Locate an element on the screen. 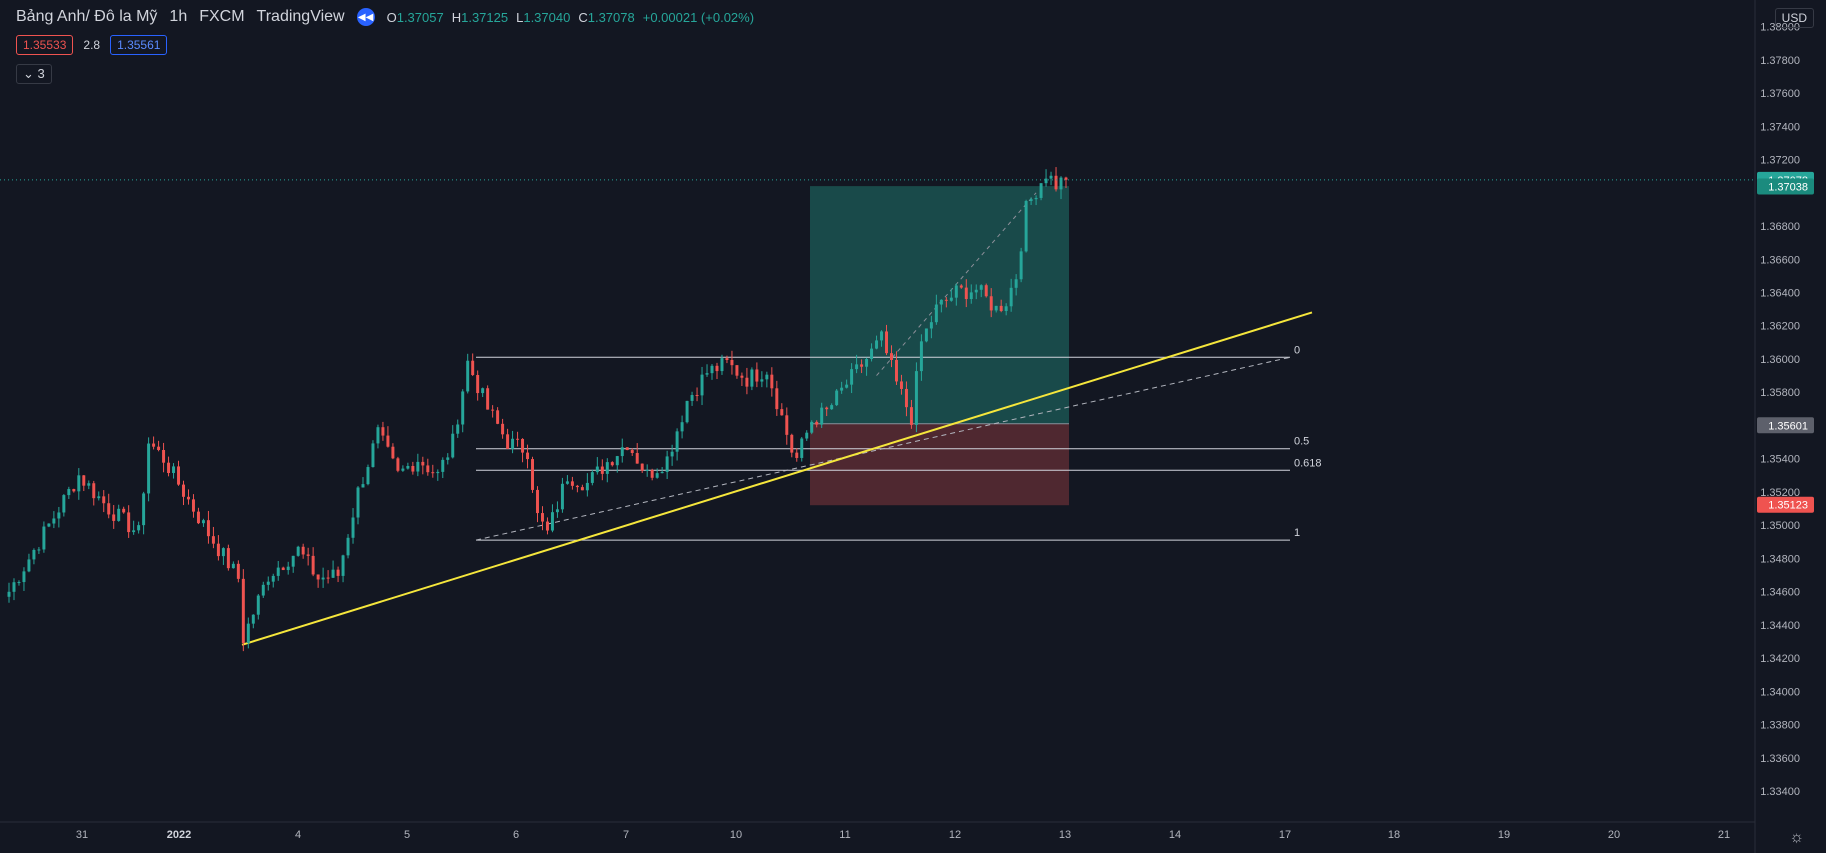 The height and width of the screenshot is (853, 1826). x-tick-label: 12 is located at coordinates (955, 835).